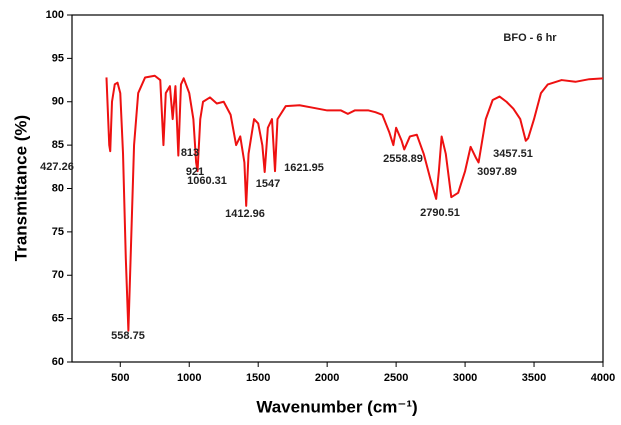 This screenshot has height=425, width=621. What do you see at coordinates (465, 378) in the screenshot?
I see `x-tick-label: 3000` at bounding box center [465, 378].